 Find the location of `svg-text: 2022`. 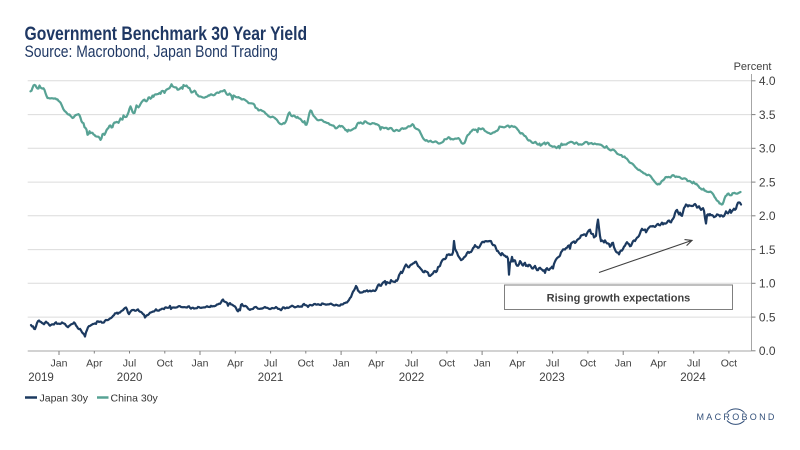

svg-text: 2022 is located at coordinates (412, 378).